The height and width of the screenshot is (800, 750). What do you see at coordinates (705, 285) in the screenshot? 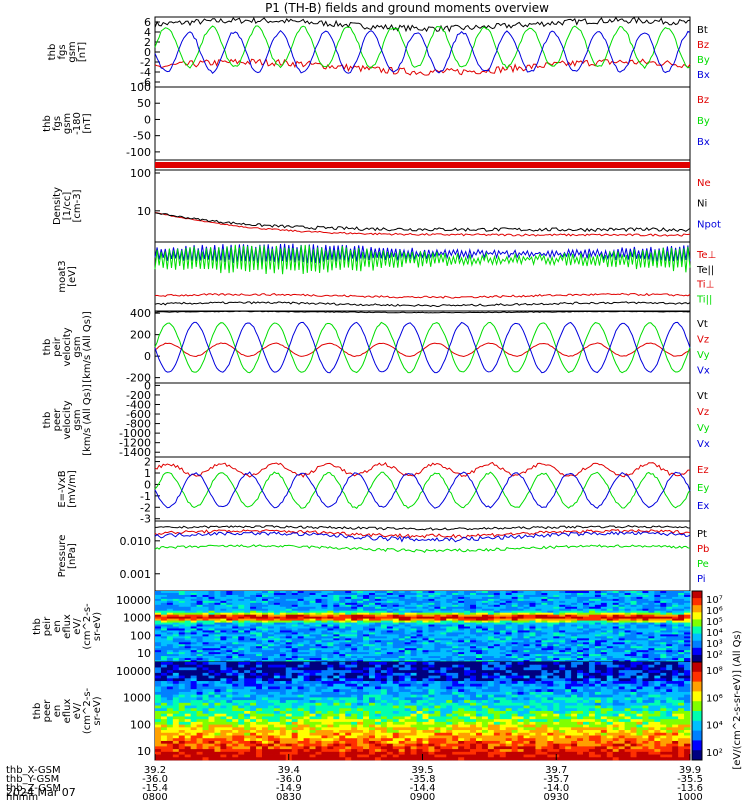
I see `legend-entry: Ti⊥` at bounding box center [705, 285].